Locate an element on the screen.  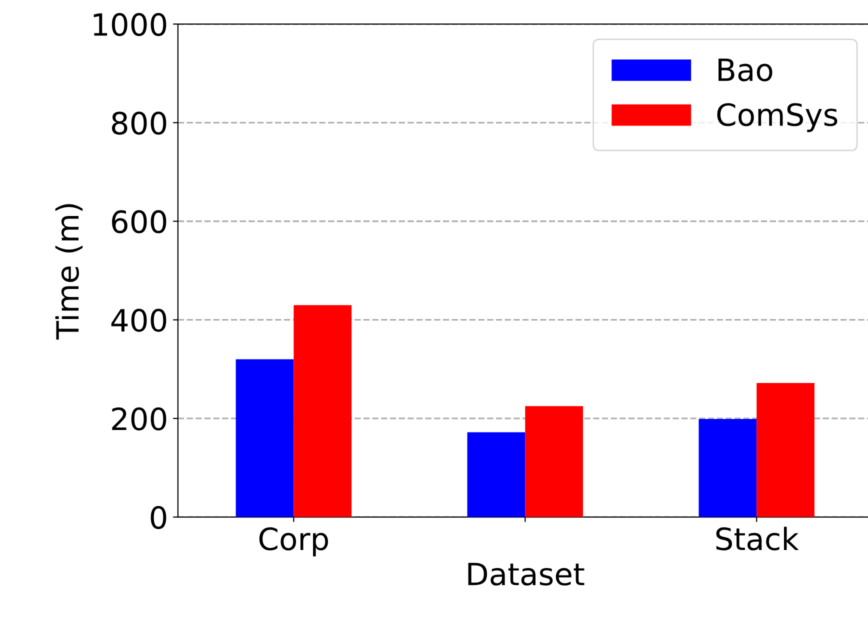
x-tick-label: Corp is located at coordinates (293, 541).